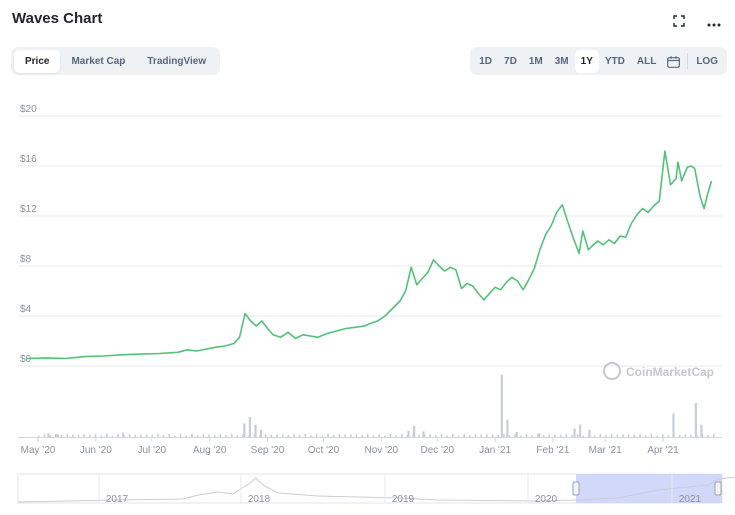 The height and width of the screenshot is (515, 735). I want to click on y-tick-label: $20, so click(28, 109).